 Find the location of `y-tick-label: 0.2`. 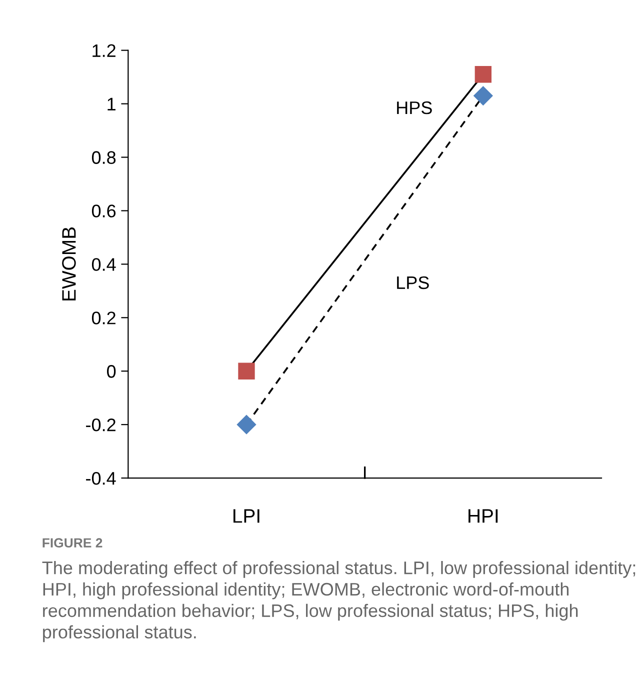

y-tick-label: 0.2 is located at coordinates (104, 318).